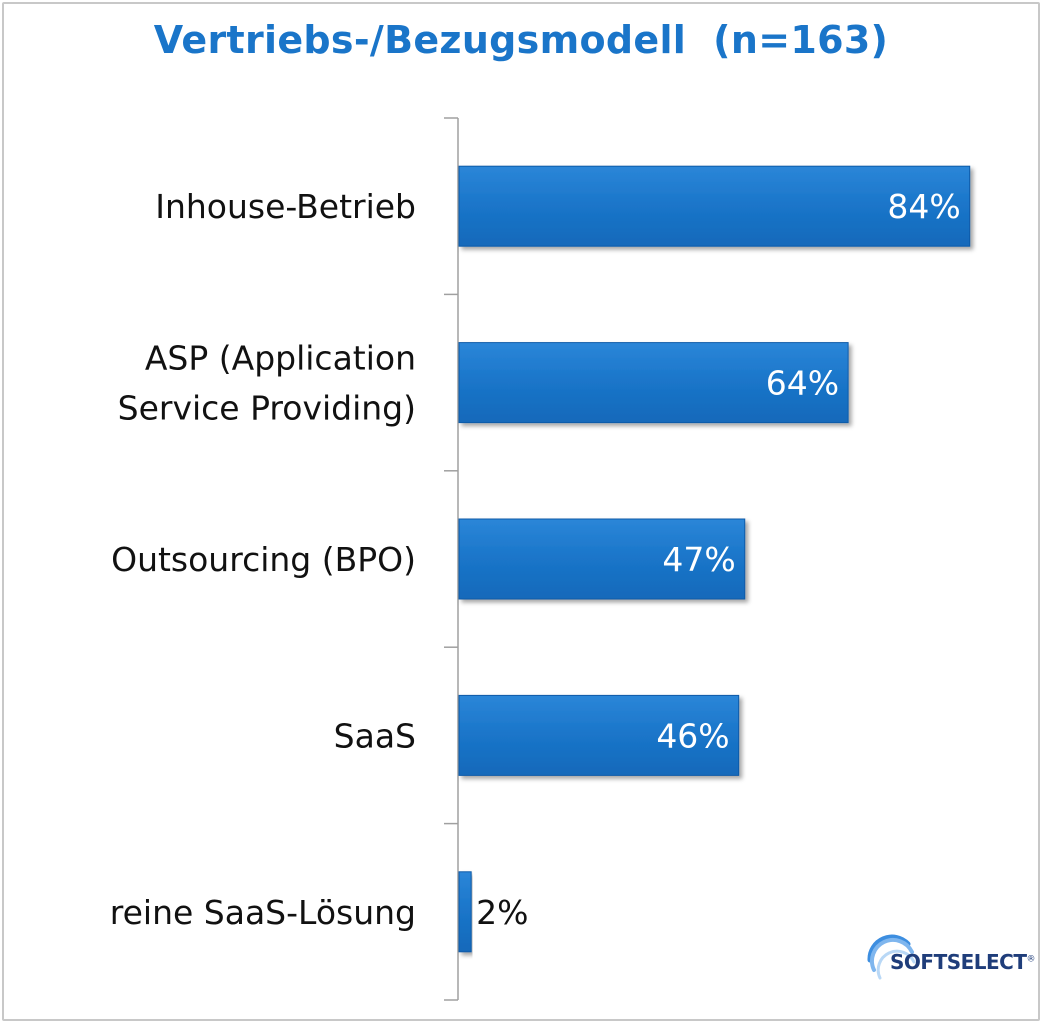  What do you see at coordinates (802, 383) in the screenshot?
I see `data-label: 64%` at bounding box center [802, 383].